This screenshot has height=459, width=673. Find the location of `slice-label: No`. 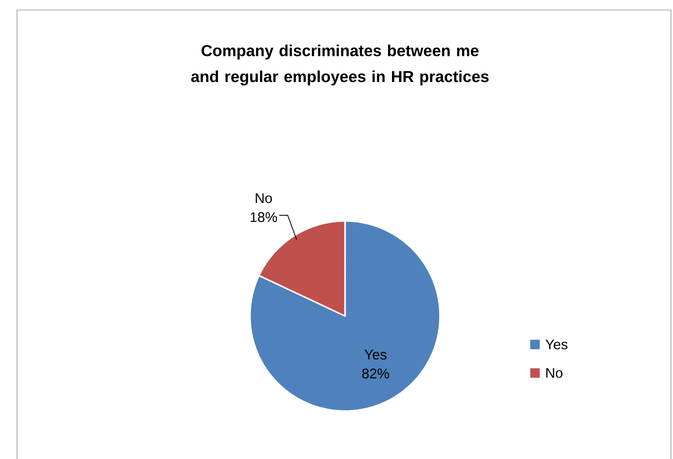

slice-label: No is located at coordinates (264, 198).